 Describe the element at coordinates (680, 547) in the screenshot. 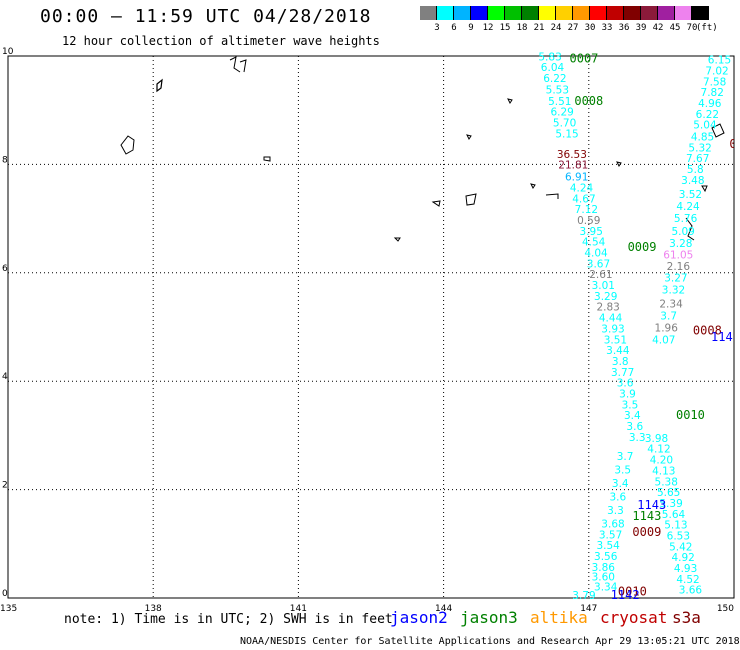

I see `wave-height-label: 5.42` at that location.